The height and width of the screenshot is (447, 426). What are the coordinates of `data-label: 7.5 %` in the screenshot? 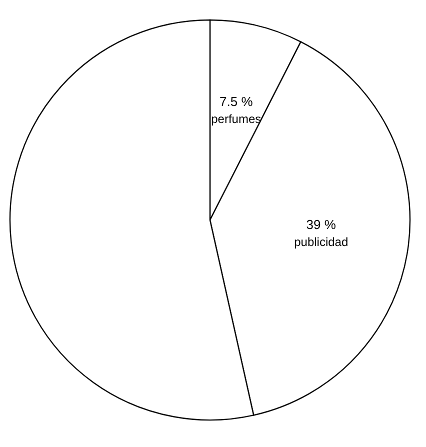 It's located at (237, 102).